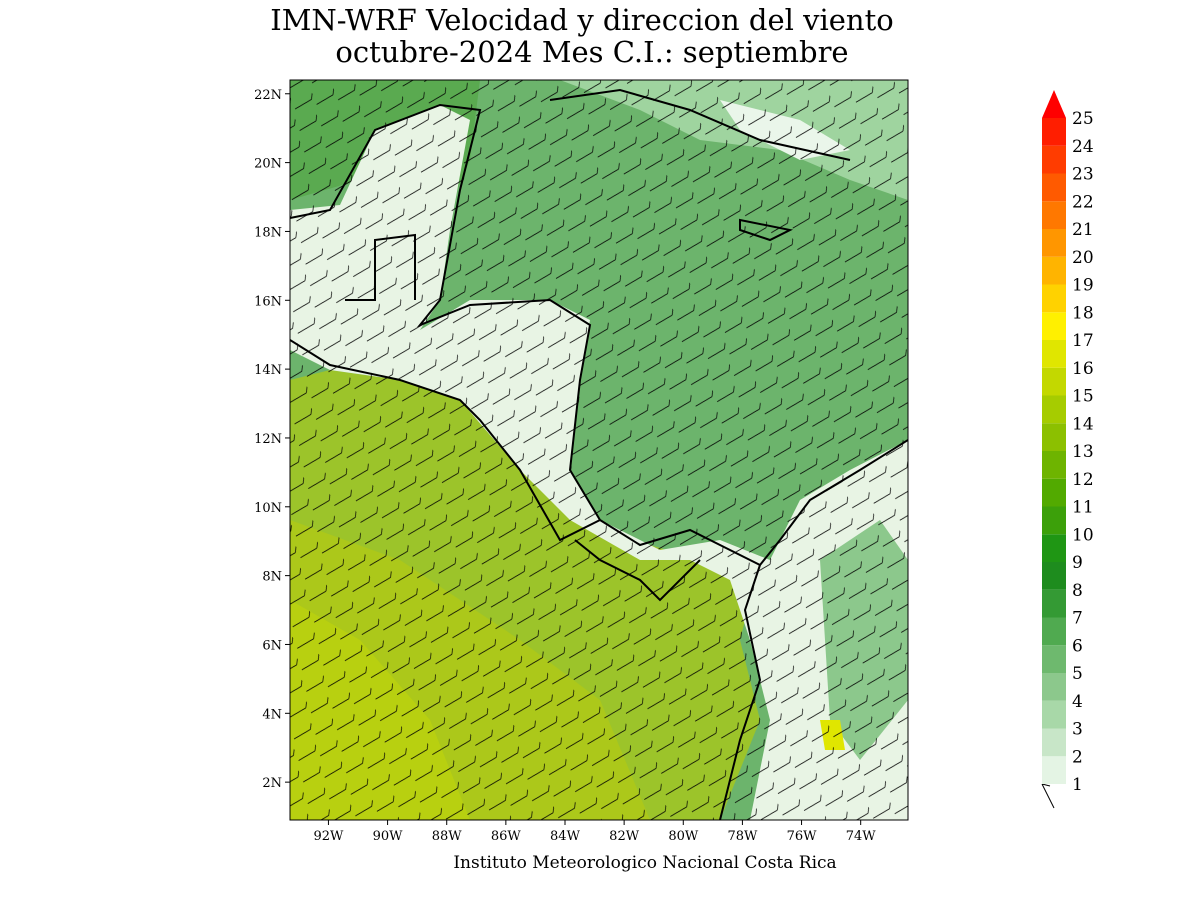 The height and width of the screenshot is (900, 1200). Describe the element at coordinates (1083, 230) in the screenshot. I see `colorbar-label: 21` at that location.